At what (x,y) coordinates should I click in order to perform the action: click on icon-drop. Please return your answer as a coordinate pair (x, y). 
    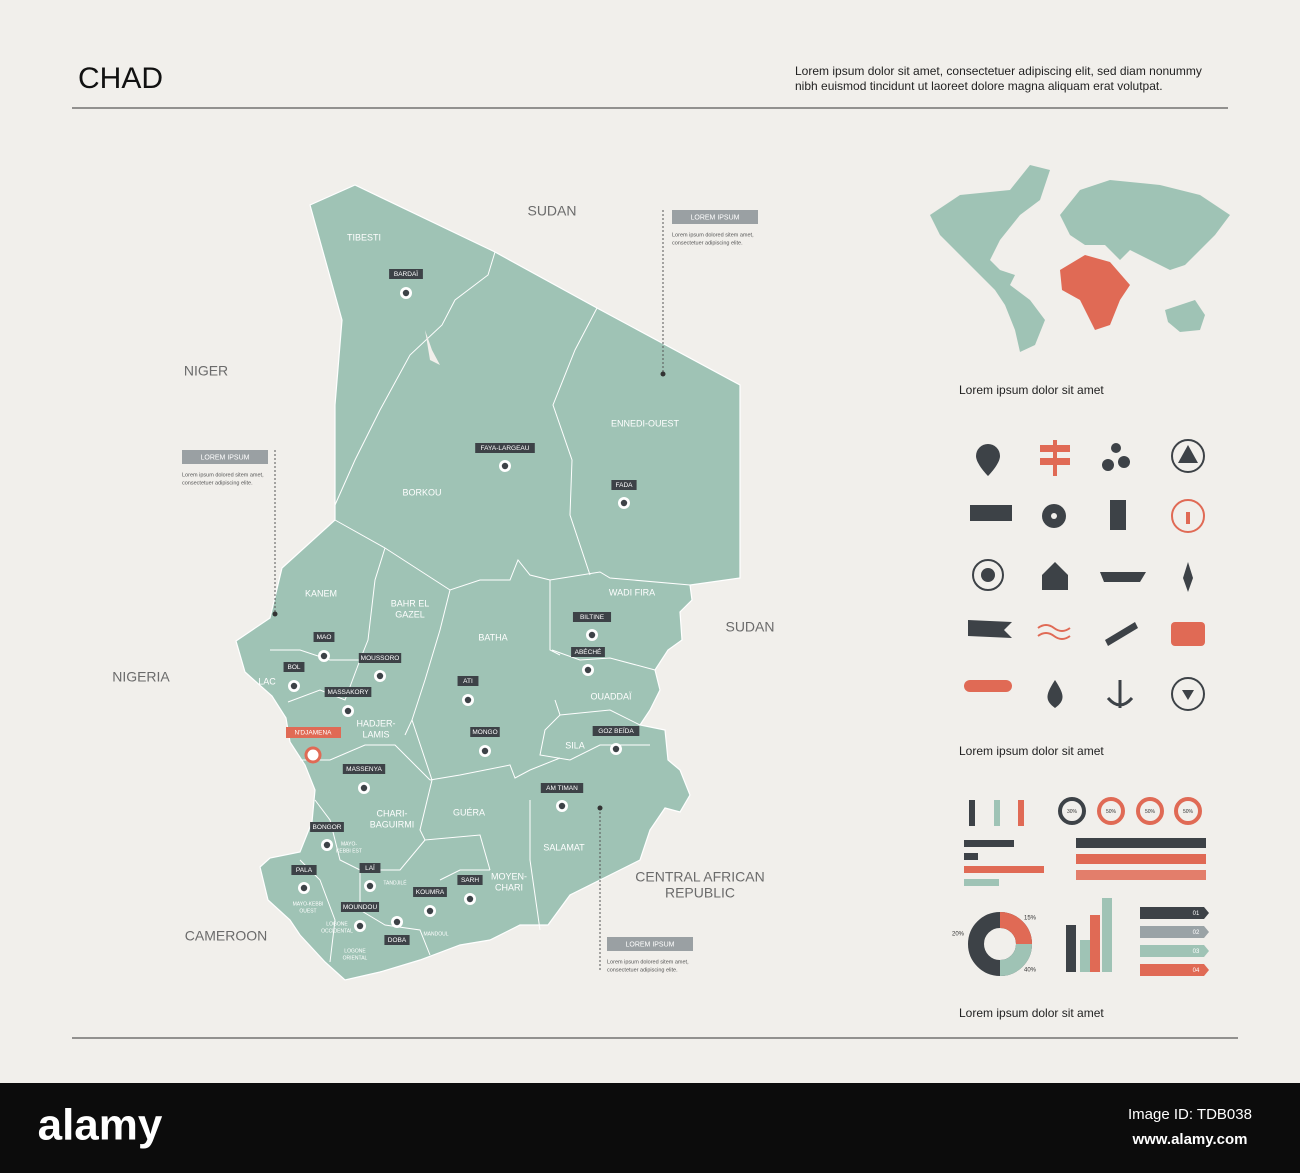
    Looking at the image, I should click on (1055, 694).